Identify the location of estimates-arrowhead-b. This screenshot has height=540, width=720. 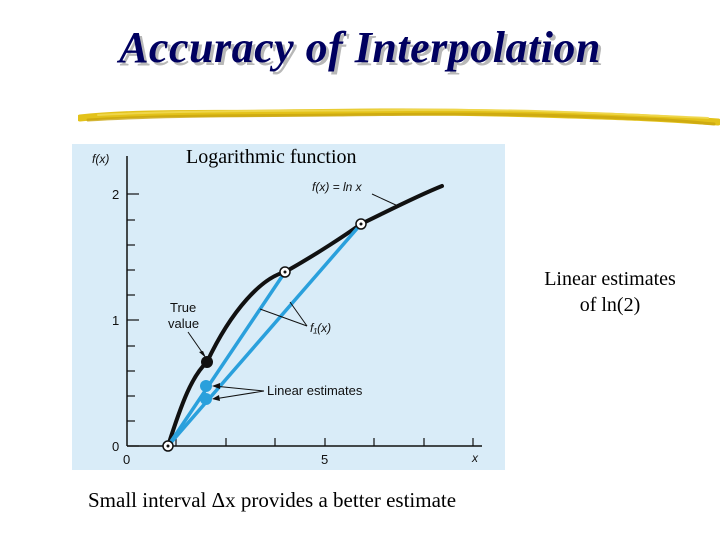
(216, 398).